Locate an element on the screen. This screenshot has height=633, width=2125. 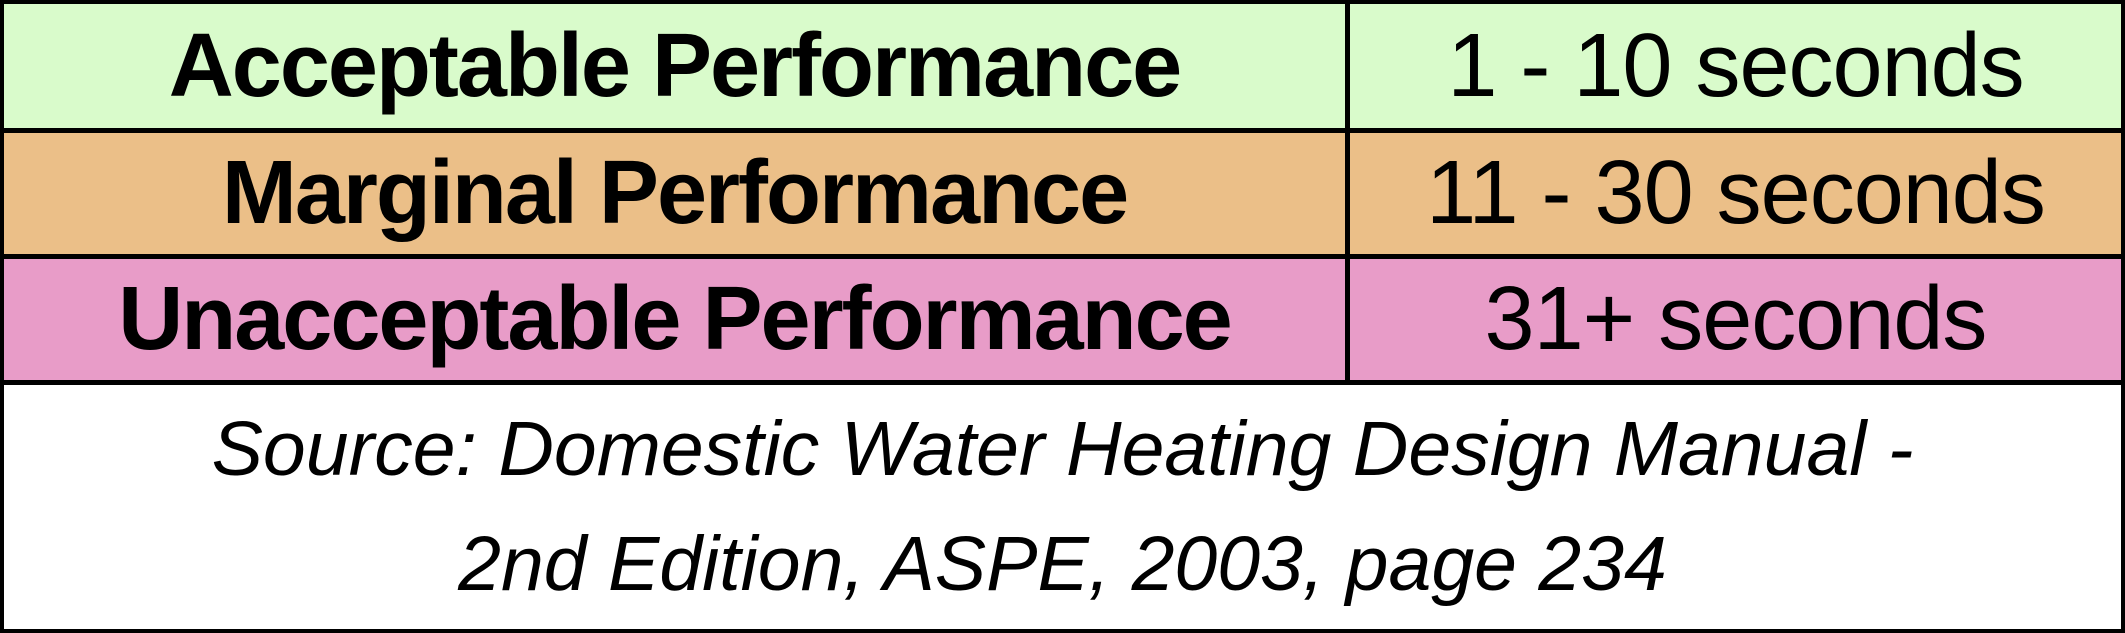
source-citation-line2: 2nd Edition, ASPE, 2003, page 234 is located at coordinates (1062, 564).